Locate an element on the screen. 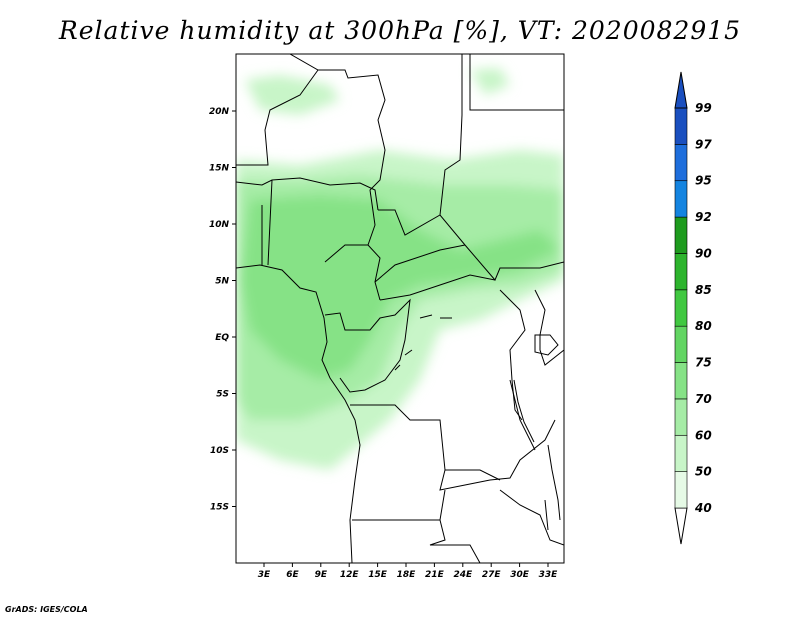 This screenshot has height=618, width=800. y-tick-label: 10S is located at coordinates (219, 451).